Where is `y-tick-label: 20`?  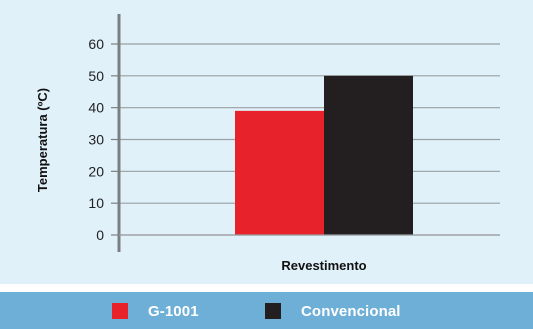 y-tick-label: 20 is located at coordinates (96, 171).